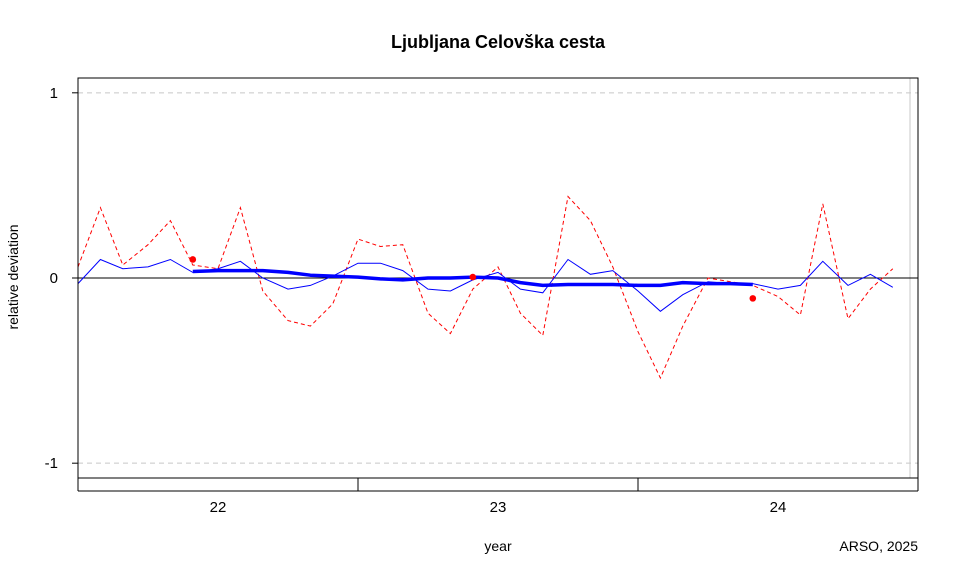 This screenshot has height=575, width=960. What do you see at coordinates (498, 497) in the screenshot?
I see `x-axis: 22 23 24` at bounding box center [498, 497].